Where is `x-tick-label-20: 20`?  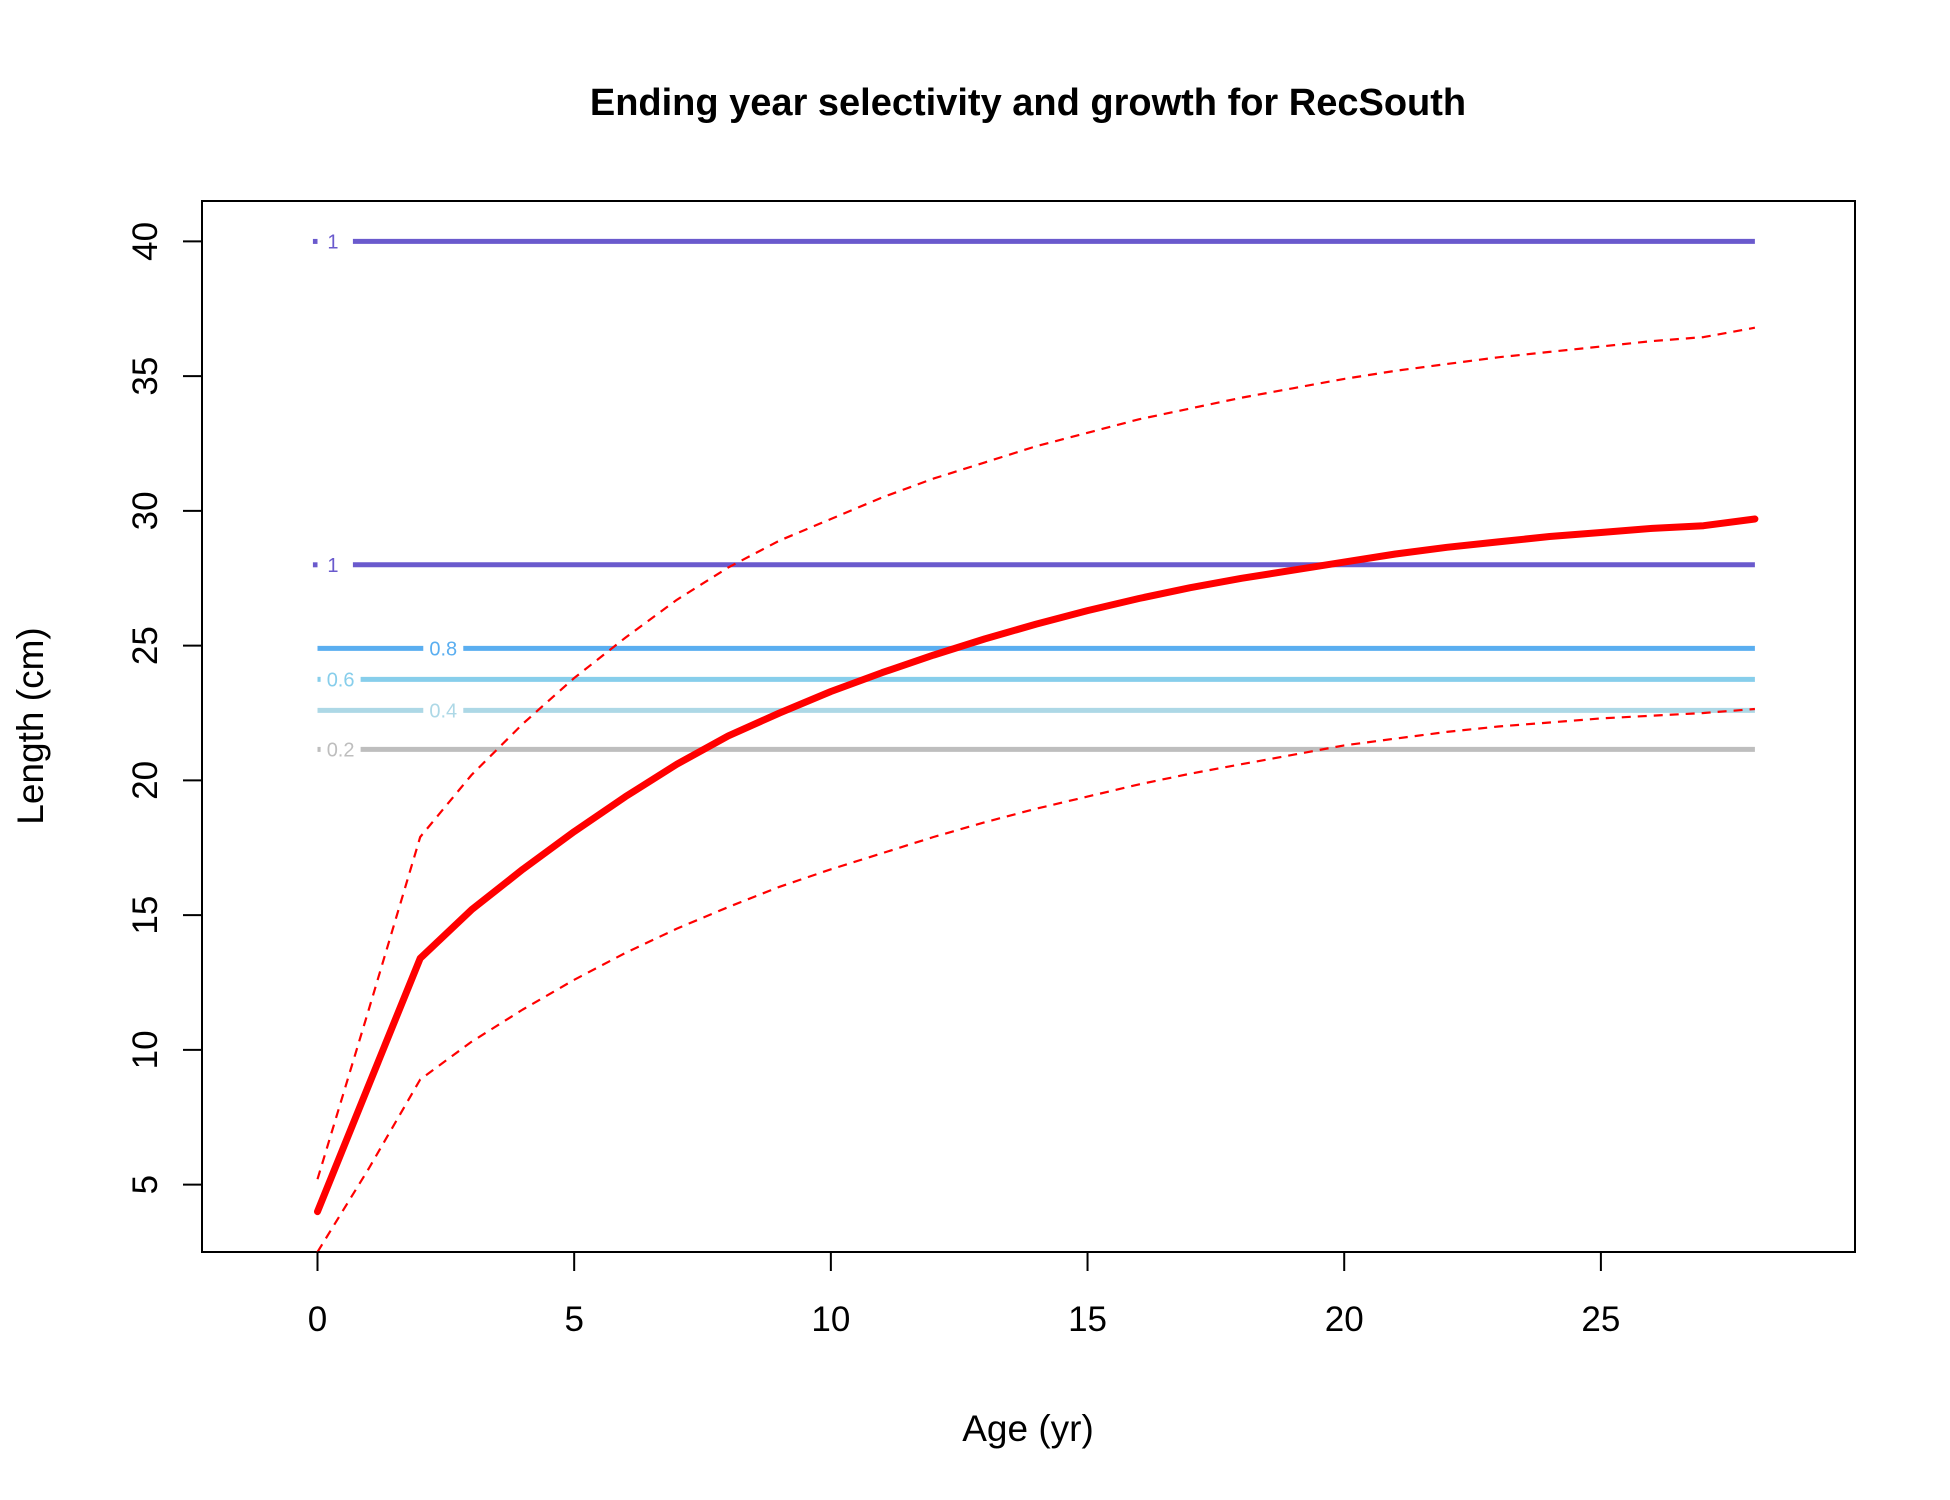
x-tick-label-20: 20 is located at coordinates (1344, 1319).